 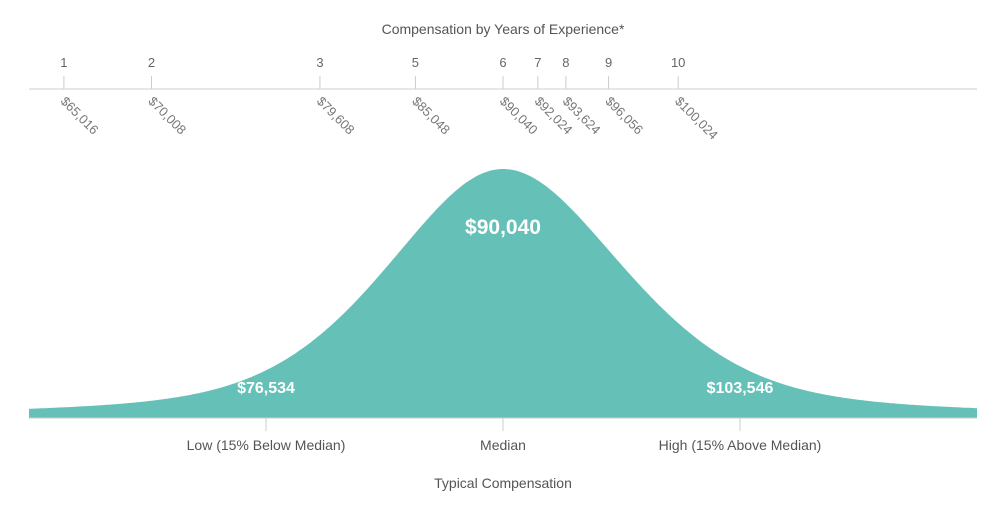 What do you see at coordinates (502, 62) in the screenshot?
I see `years-label: 6` at bounding box center [502, 62].